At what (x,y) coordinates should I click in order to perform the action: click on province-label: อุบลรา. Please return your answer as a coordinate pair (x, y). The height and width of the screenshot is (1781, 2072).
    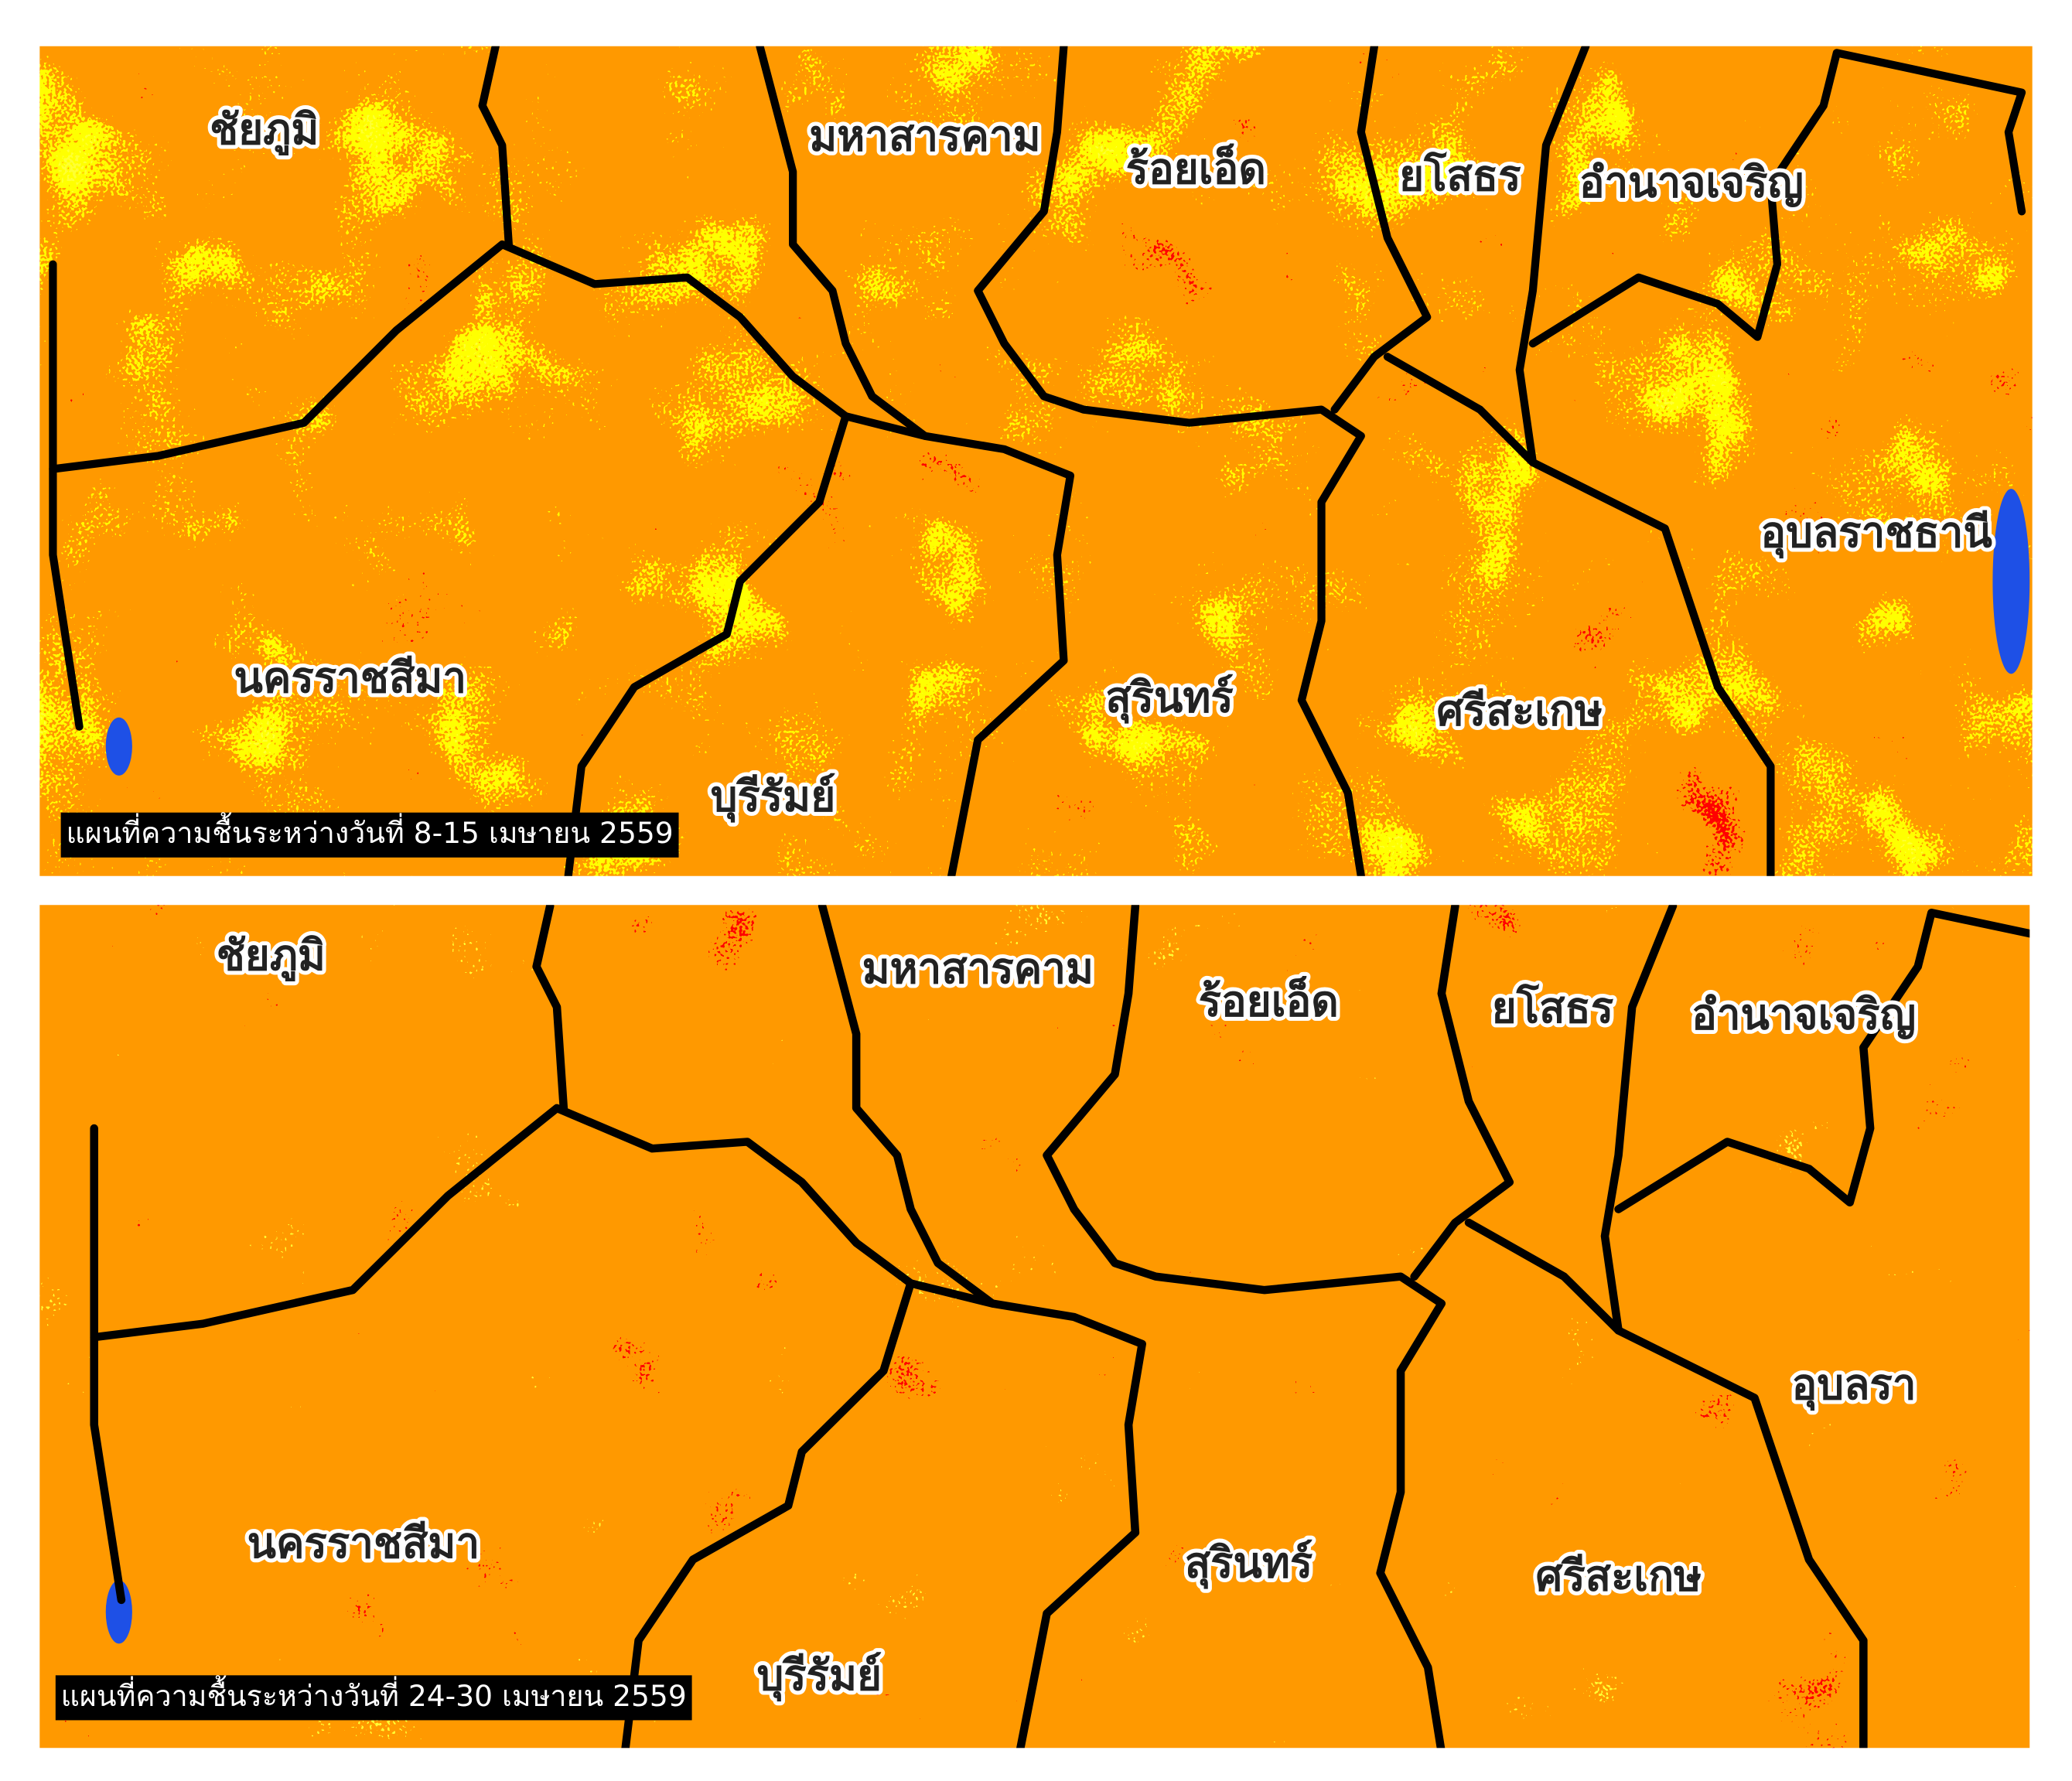
    Looking at the image, I should click on (1854, 1385).